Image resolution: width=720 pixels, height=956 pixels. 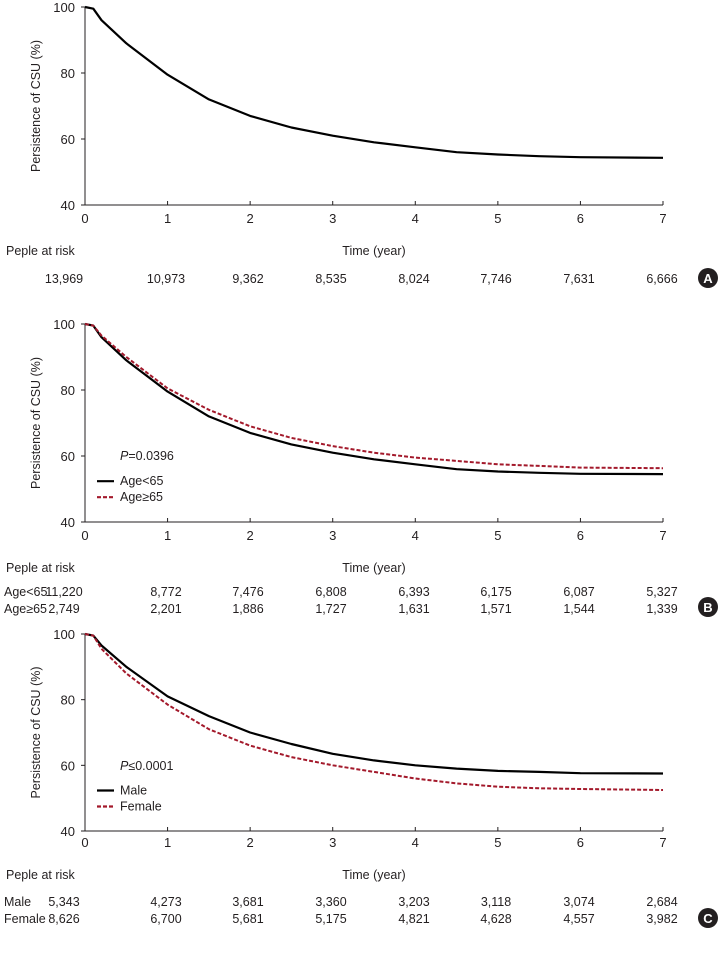 I want to click on risk-value: 6,700, so click(x=165, y=919).